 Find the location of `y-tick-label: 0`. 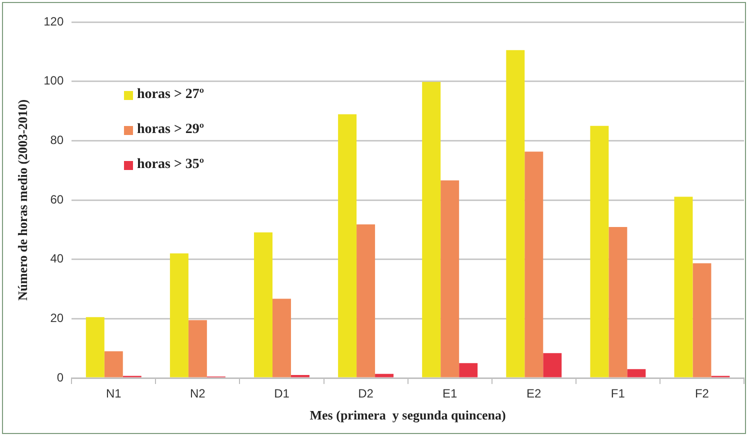

y-tick-label: 0 is located at coordinates (60, 377).